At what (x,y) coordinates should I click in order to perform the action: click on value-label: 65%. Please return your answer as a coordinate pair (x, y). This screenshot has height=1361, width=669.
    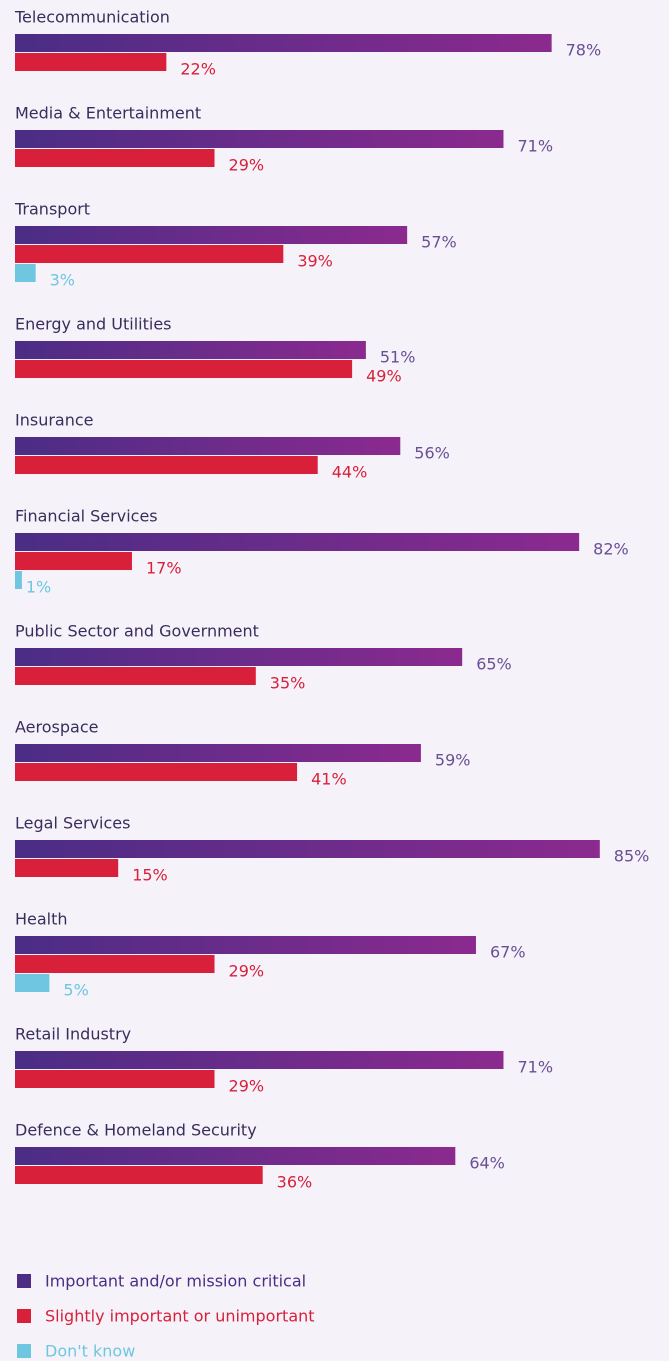
    Looking at the image, I should click on (494, 664).